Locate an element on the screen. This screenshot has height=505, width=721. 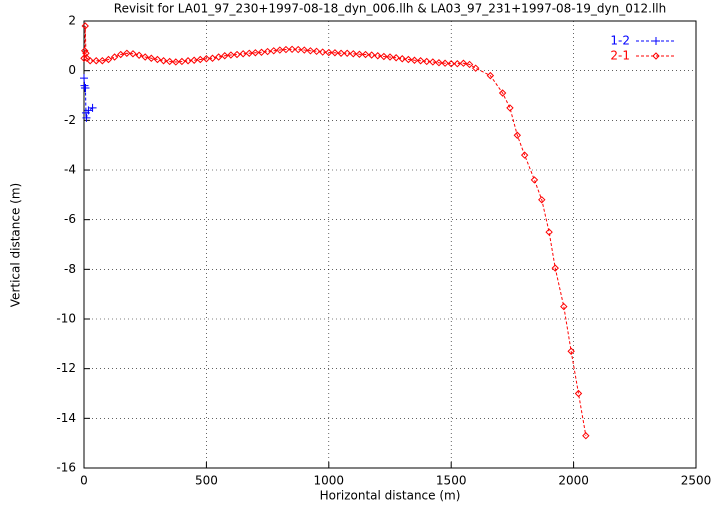
y-tick-label: -4 is located at coordinates (70, 170).